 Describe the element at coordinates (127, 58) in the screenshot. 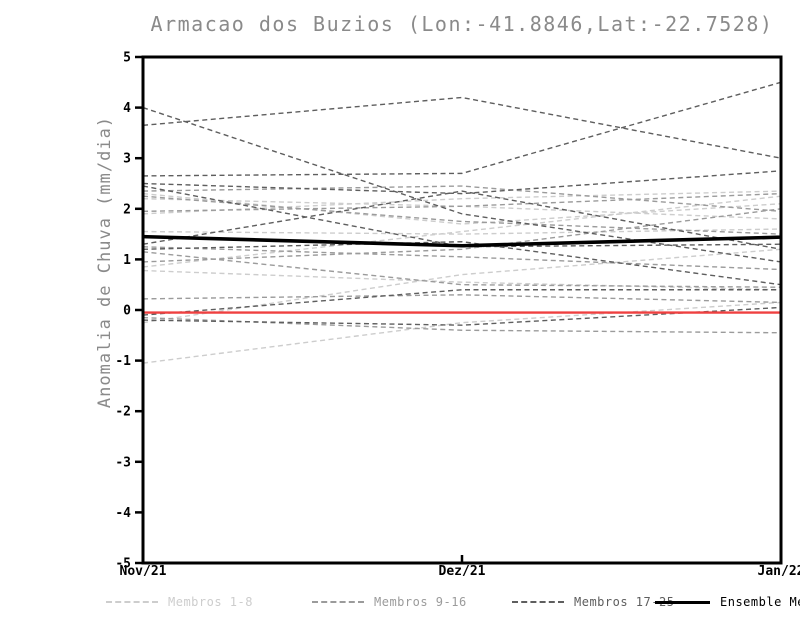

I see `y-tick-label: 5` at that location.